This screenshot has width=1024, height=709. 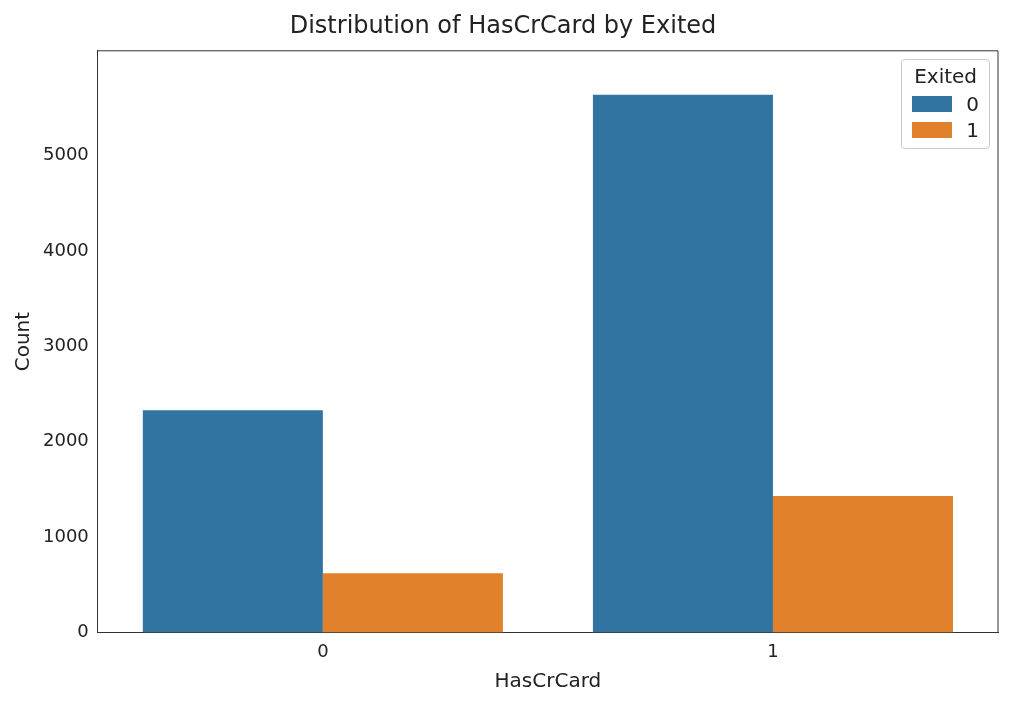 What do you see at coordinates (66, 440) in the screenshot?
I see `y-tick-label: 2000` at bounding box center [66, 440].